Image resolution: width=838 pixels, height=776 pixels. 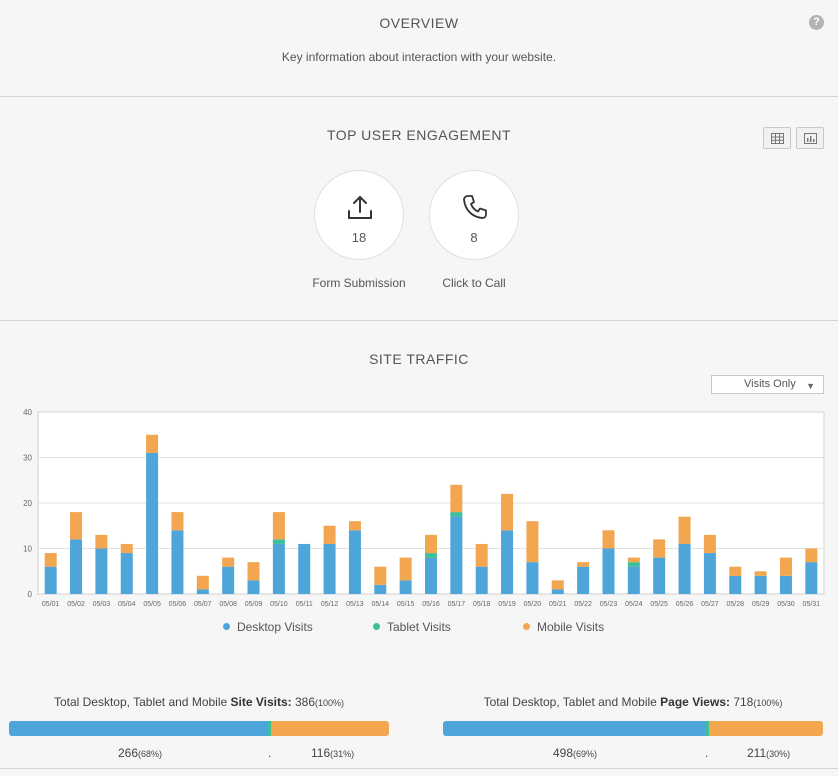 What do you see at coordinates (275, 627) in the screenshot?
I see `legend-desktop-label: Desktop Visits` at bounding box center [275, 627].